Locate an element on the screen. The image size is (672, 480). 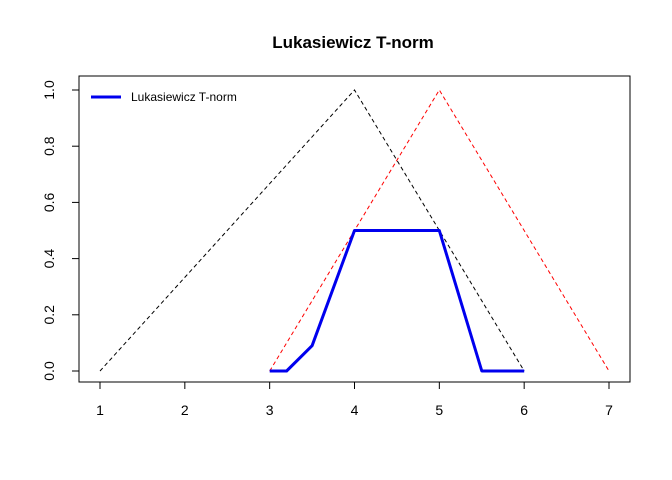
y-axis: 0.0 0.2 0.4 0.6 0.8 1.0 is located at coordinates (60, 230).